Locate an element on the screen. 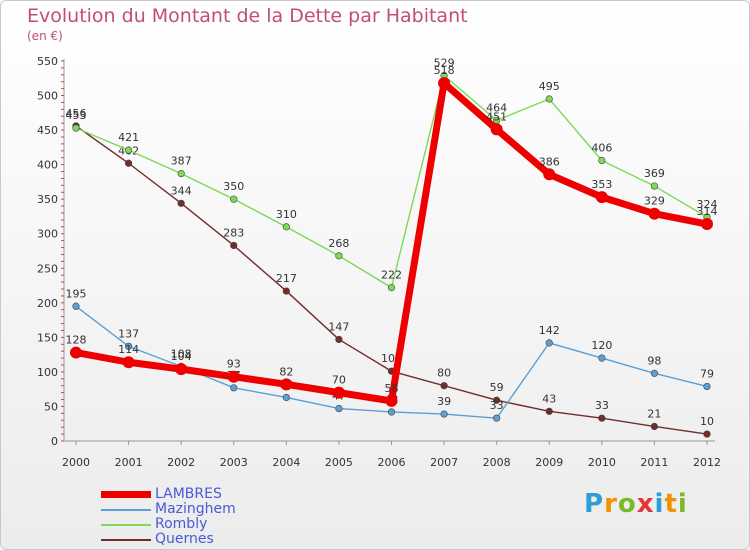 The image size is (750, 550). data-label-rombly: 529 is located at coordinates (444, 63).